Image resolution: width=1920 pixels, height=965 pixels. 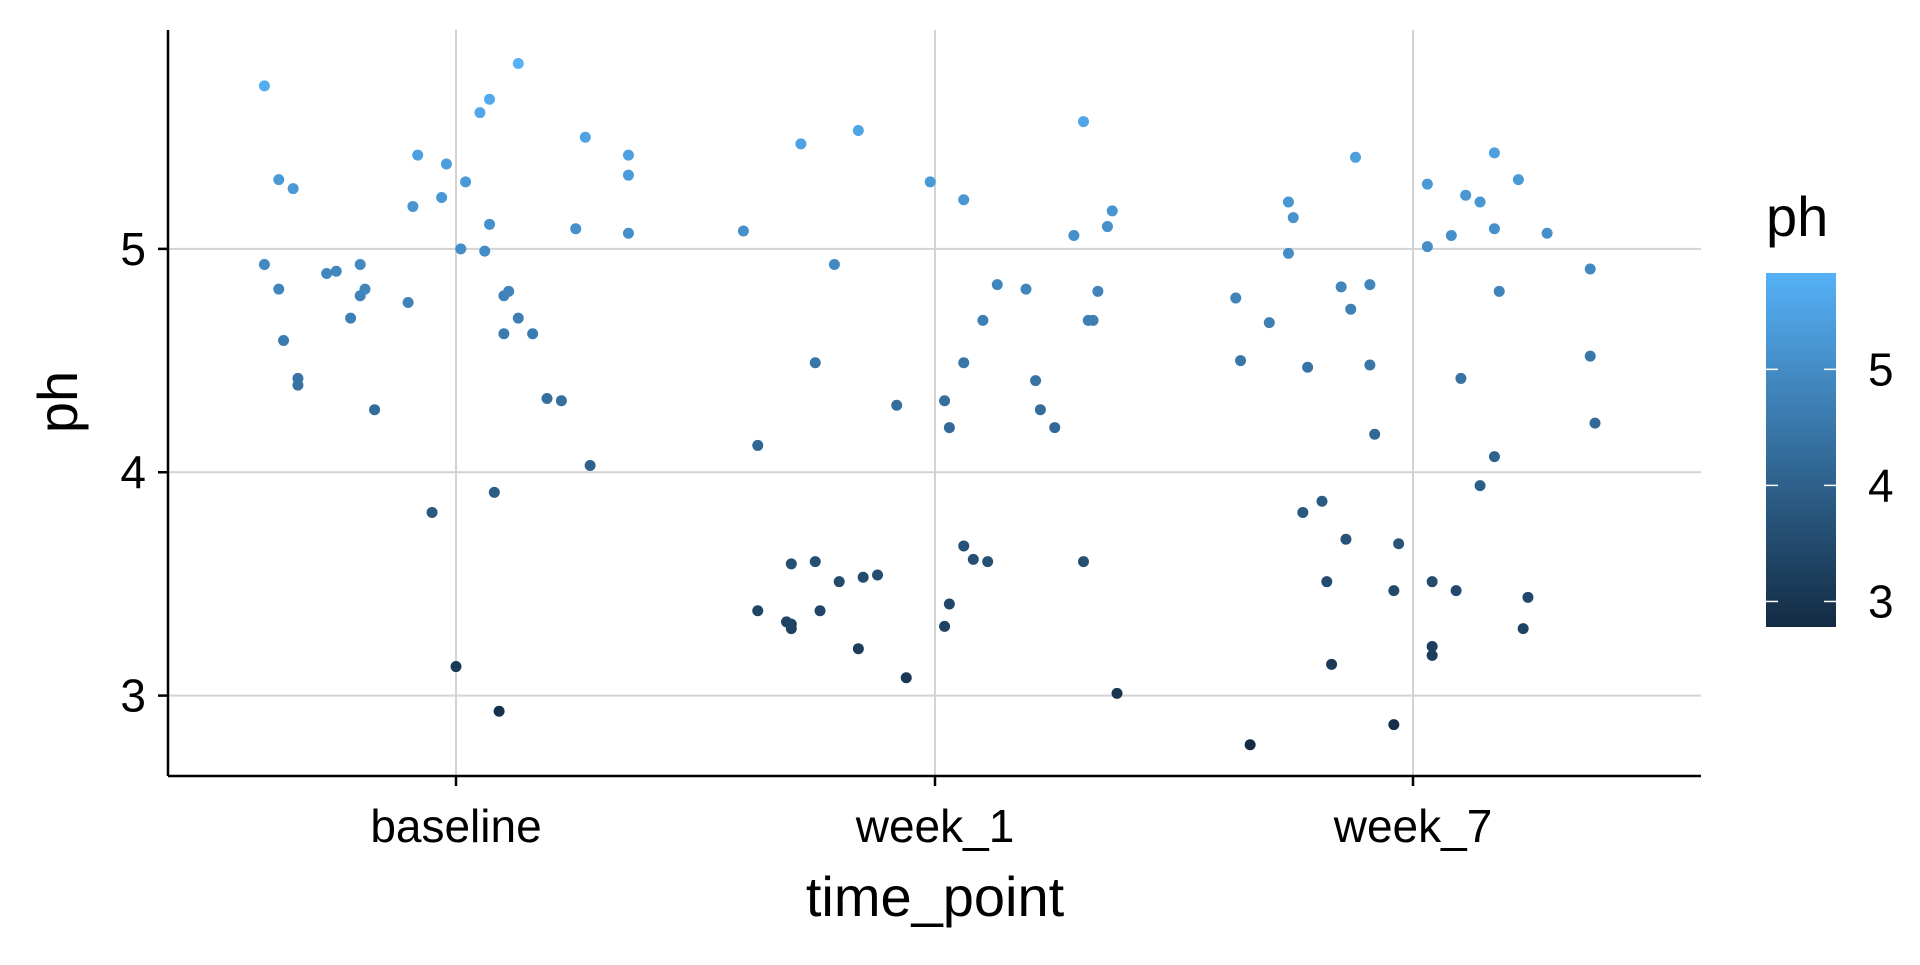 What do you see at coordinates (935, 896) in the screenshot?
I see `x-axis-title: time_point` at bounding box center [935, 896].